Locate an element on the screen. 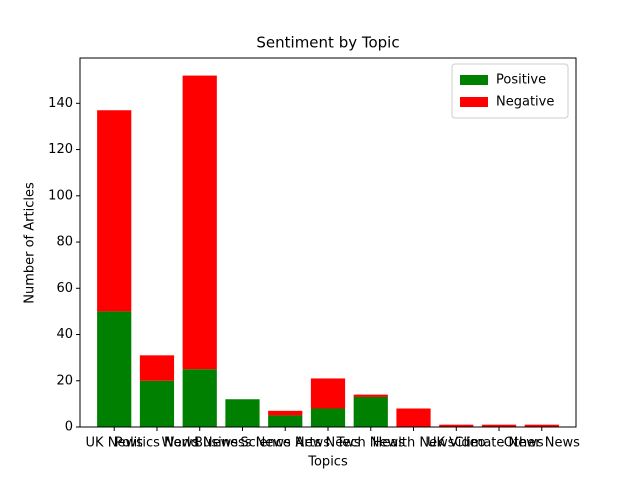 The width and height of the screenshot is (640, 480). x-tick-label: Arts News is located at coordinates (328, 443).